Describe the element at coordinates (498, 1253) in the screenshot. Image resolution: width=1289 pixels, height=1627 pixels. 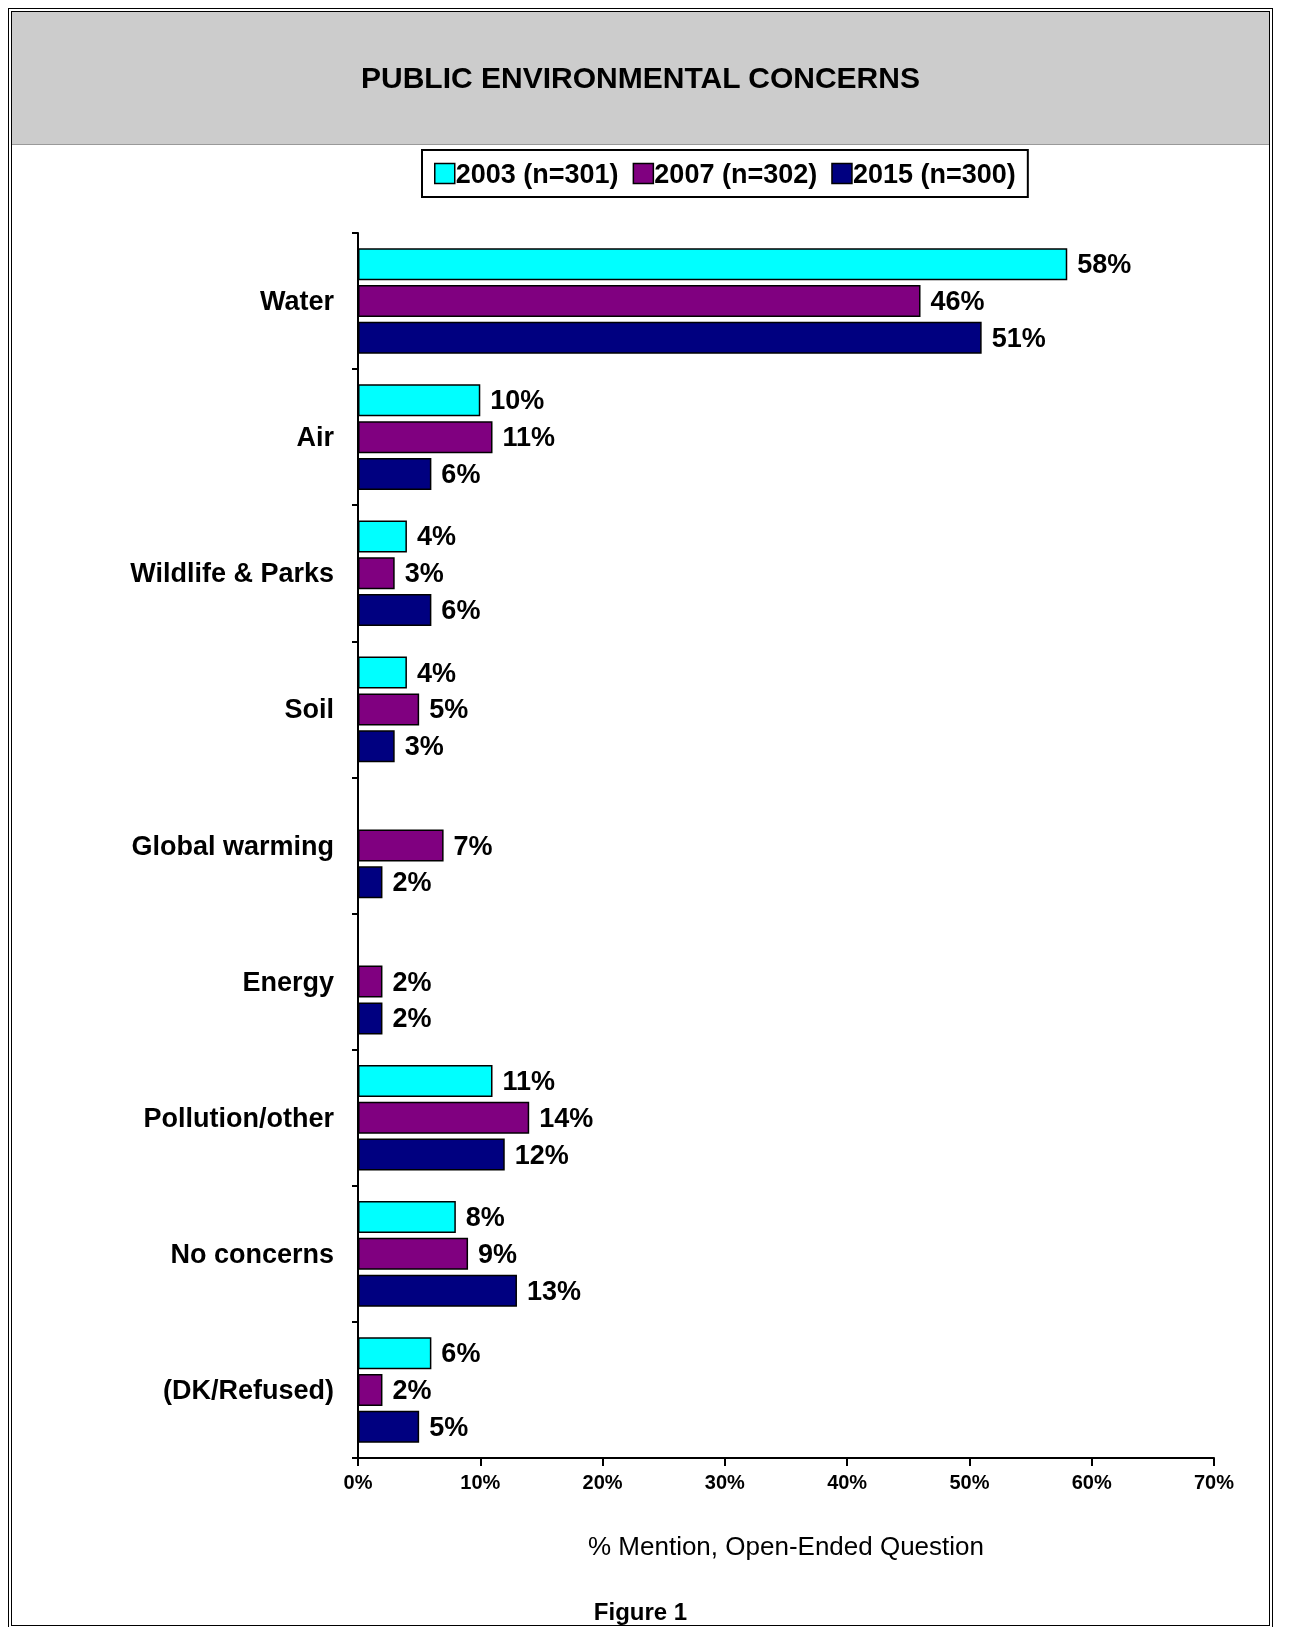
I see `data-label: 9%` at that location.